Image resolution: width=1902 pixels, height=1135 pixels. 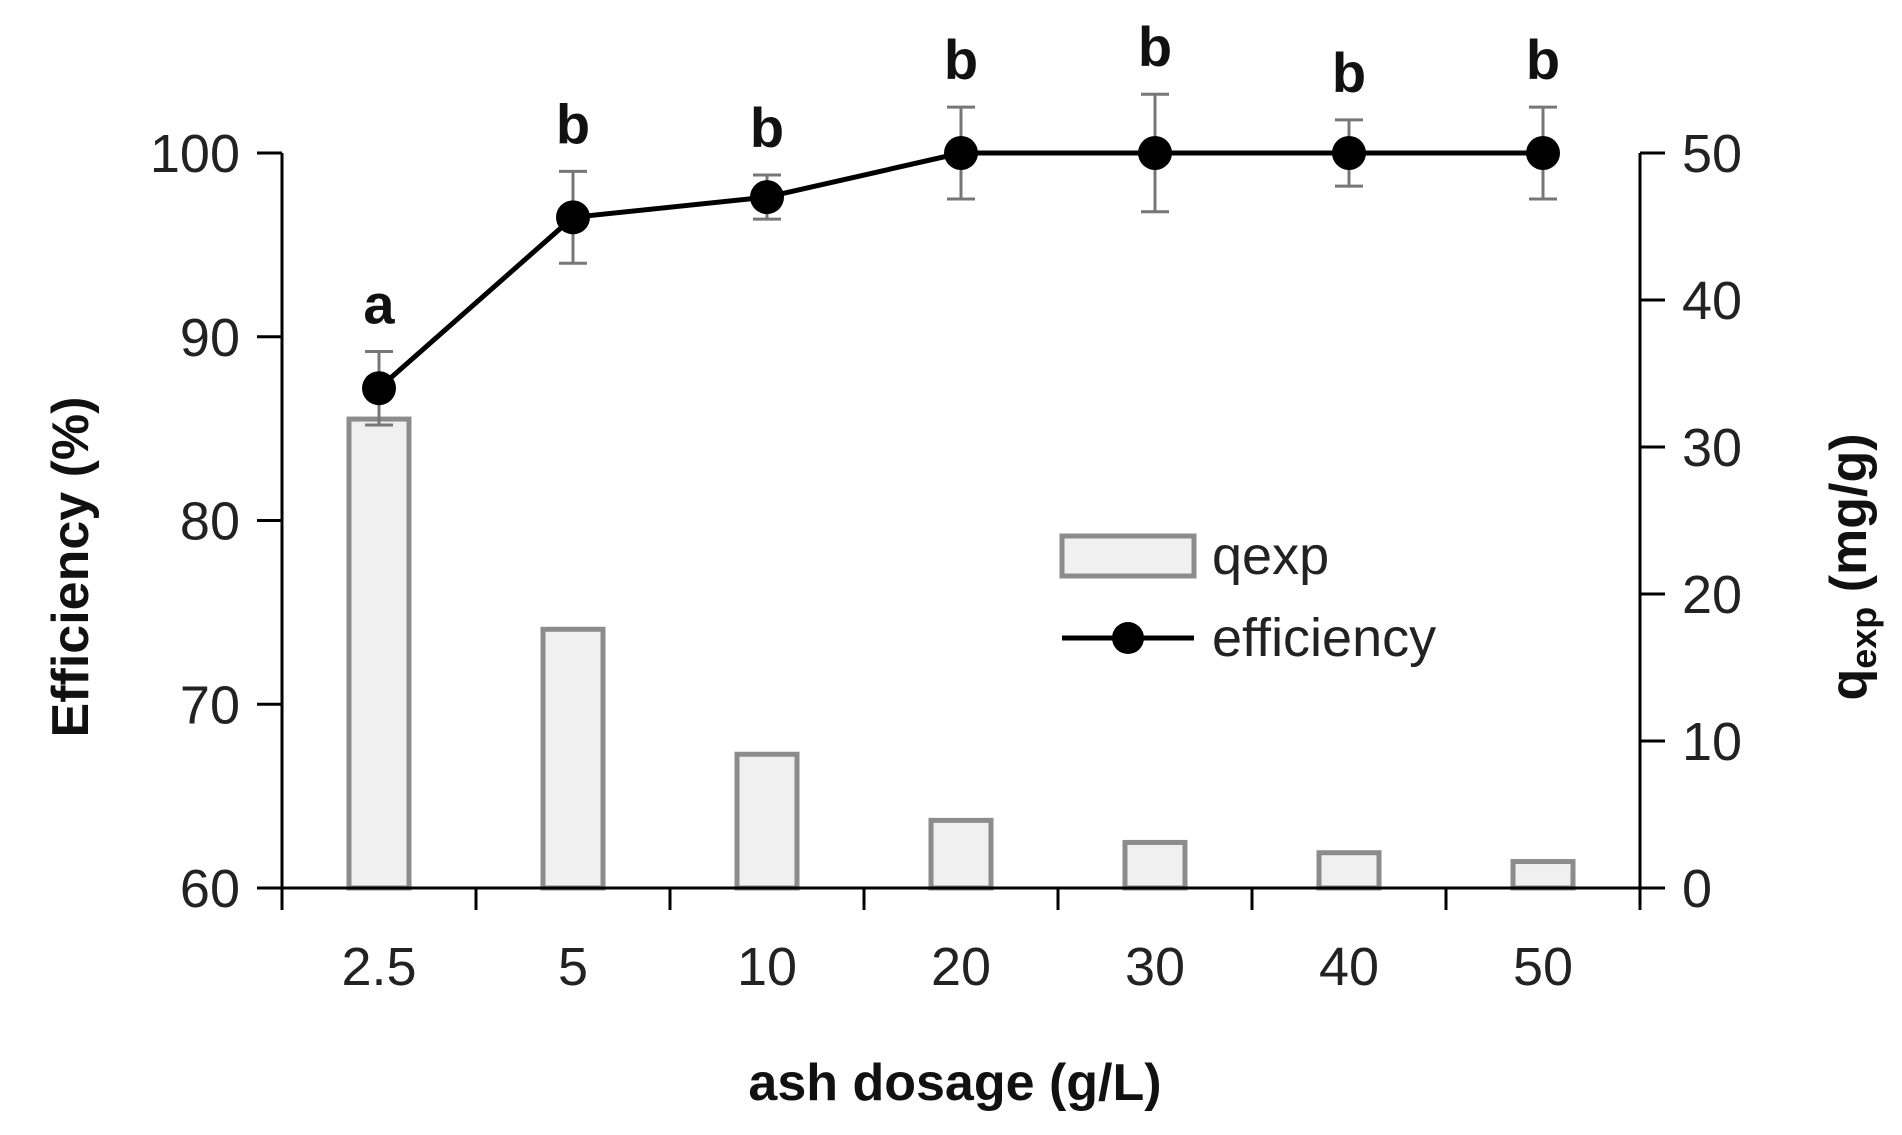 I want to click on legend-label-efficiency: efficiency, so click(x=1324, y=638).